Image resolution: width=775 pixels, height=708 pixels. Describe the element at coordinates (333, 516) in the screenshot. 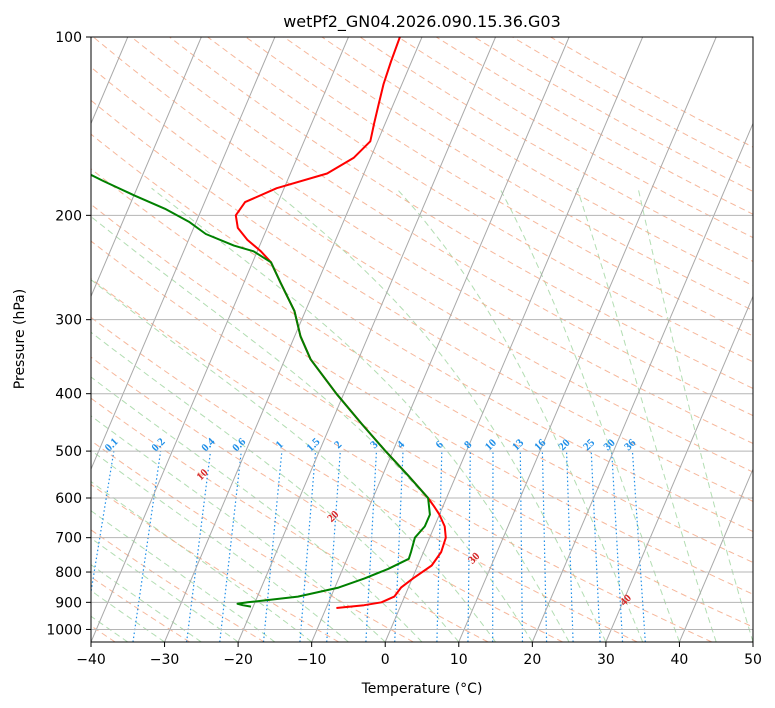

I see `dry-adiabat-label: 20` at that location.